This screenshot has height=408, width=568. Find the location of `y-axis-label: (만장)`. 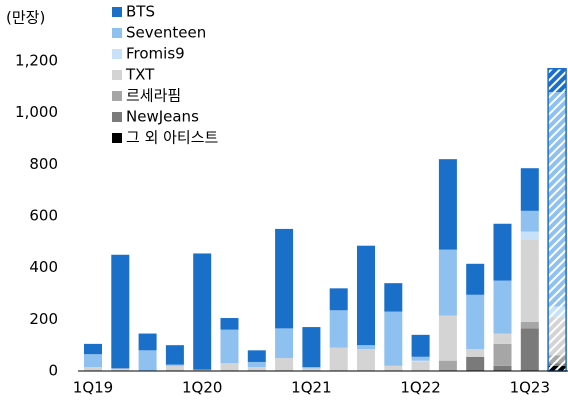

y-axis-label: (만장) is located at coordinates (25, 18).